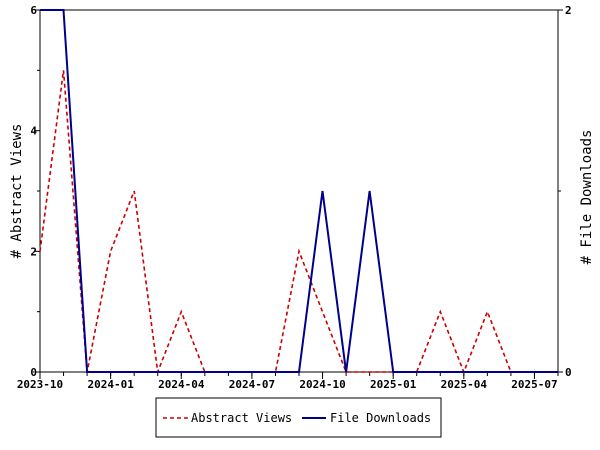 Image resolution: width=600 pixels, height=450 pixels. I want to click on y-axis-left: 0 2 4 6, so click(35, 191).